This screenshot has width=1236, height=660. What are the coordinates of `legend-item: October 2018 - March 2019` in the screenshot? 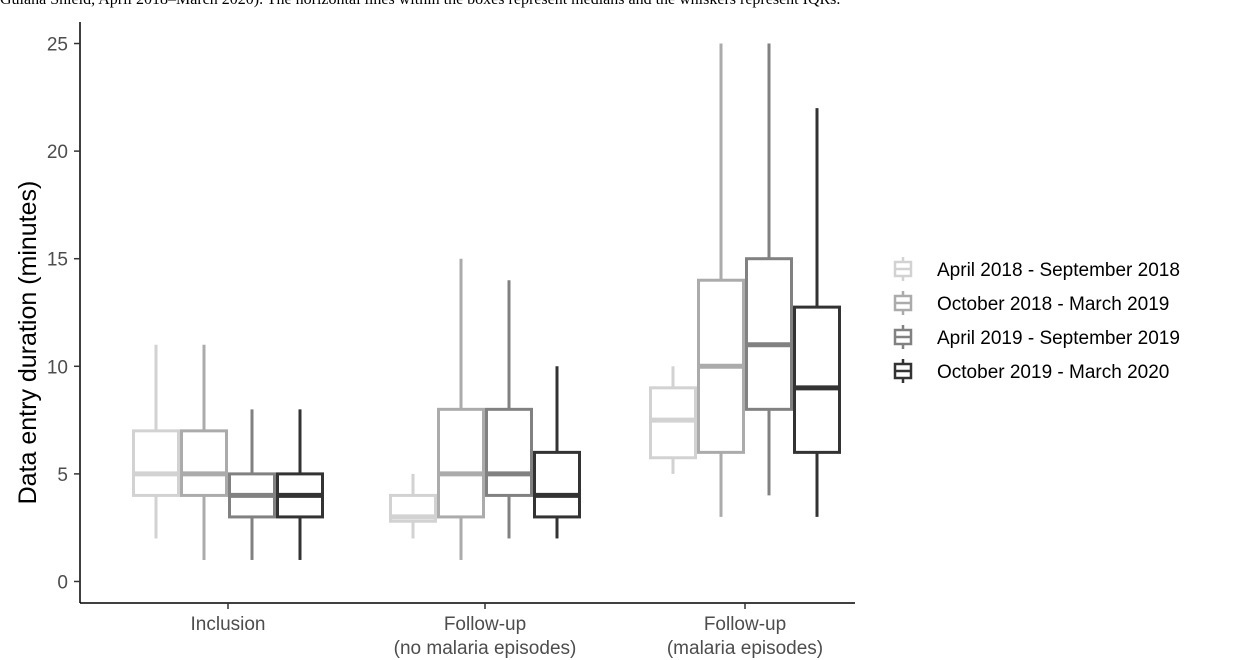 It's located at (1031, 303).